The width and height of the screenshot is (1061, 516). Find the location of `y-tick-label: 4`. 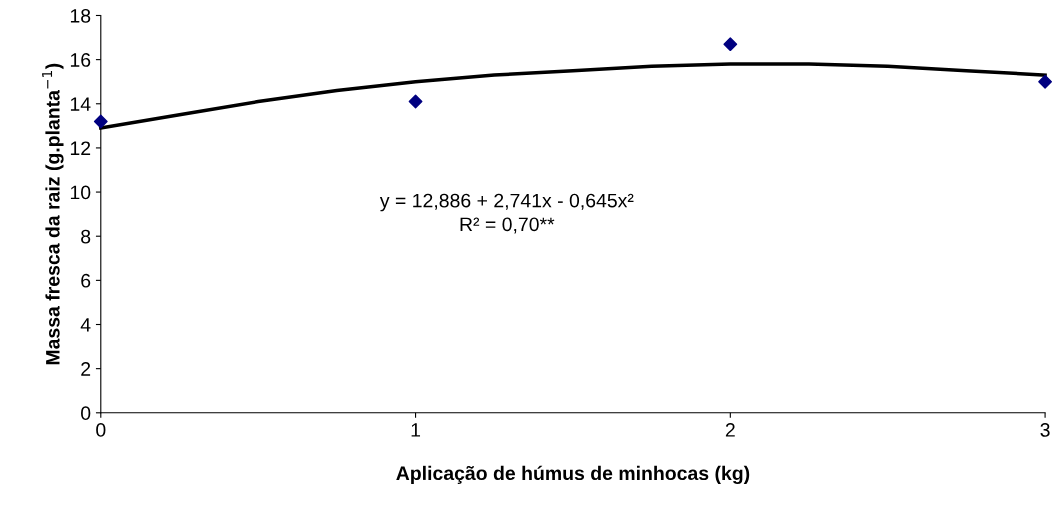

y-tick-label: 4 is located at coordinates (85, 325).